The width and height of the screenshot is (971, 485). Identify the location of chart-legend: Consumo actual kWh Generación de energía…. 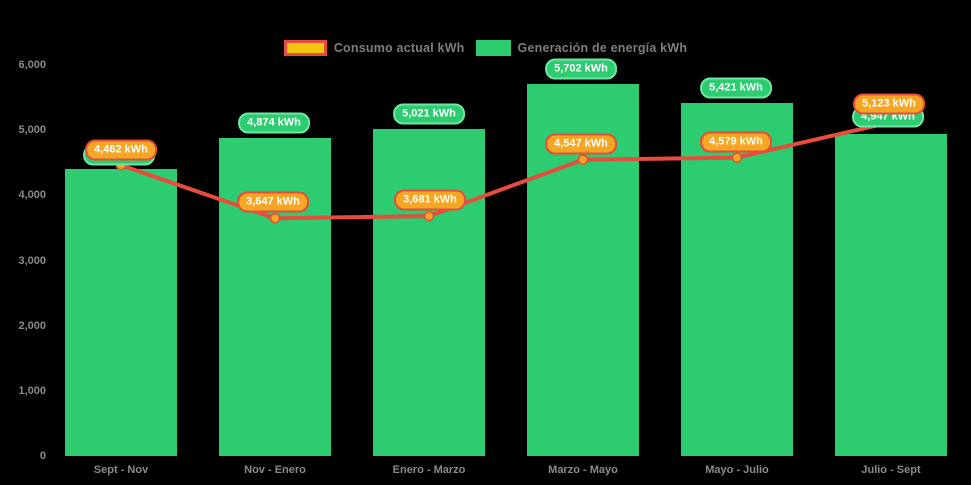
(485, 48).